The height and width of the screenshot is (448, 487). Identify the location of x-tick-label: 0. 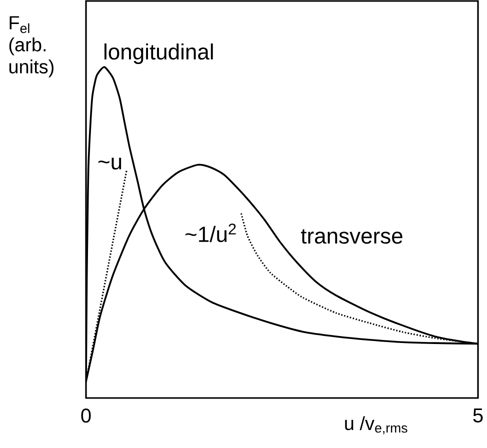
(86, 415).